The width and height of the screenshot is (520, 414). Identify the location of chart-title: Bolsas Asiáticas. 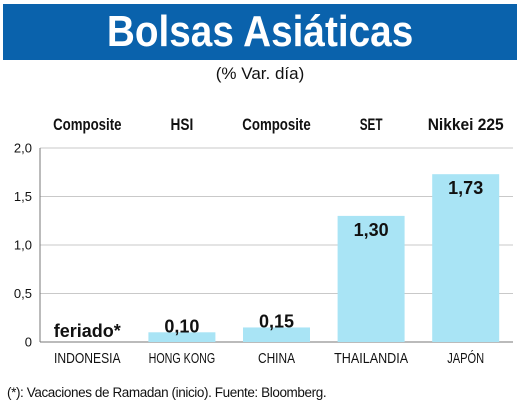
(260, 31).